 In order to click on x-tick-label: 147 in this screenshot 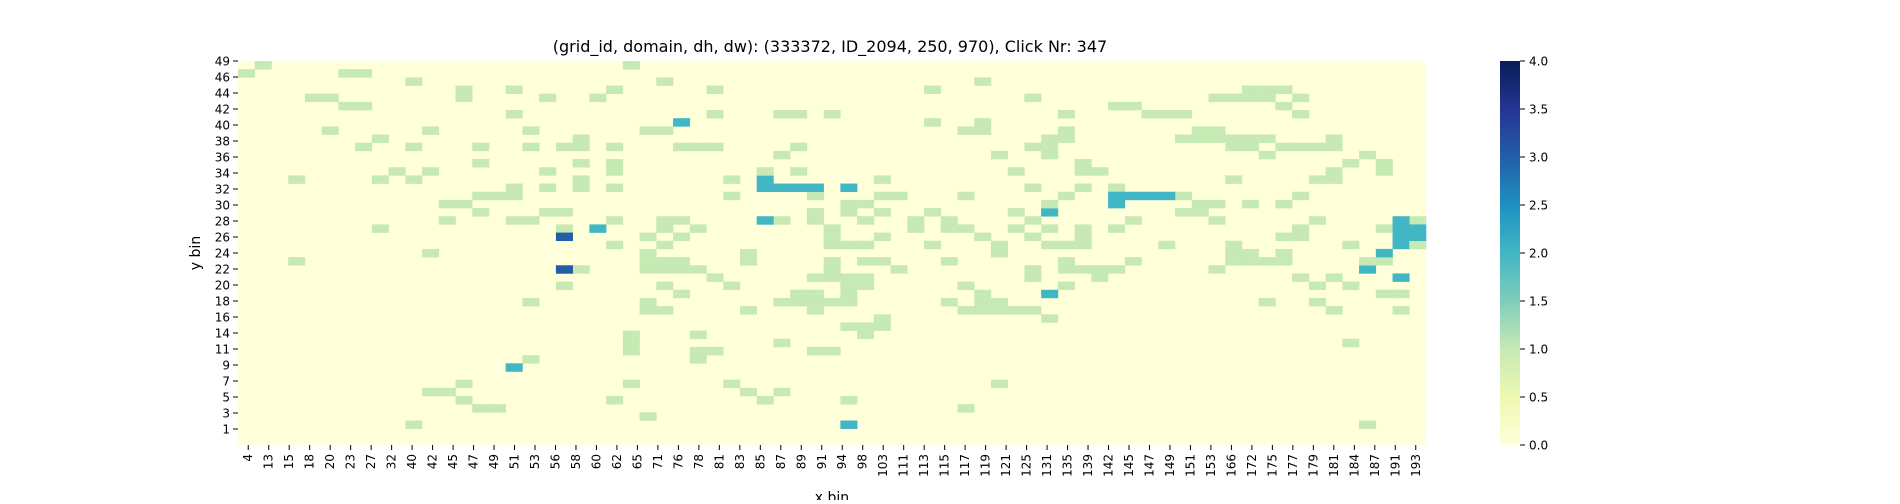, I will do `click(1149, 465)`.